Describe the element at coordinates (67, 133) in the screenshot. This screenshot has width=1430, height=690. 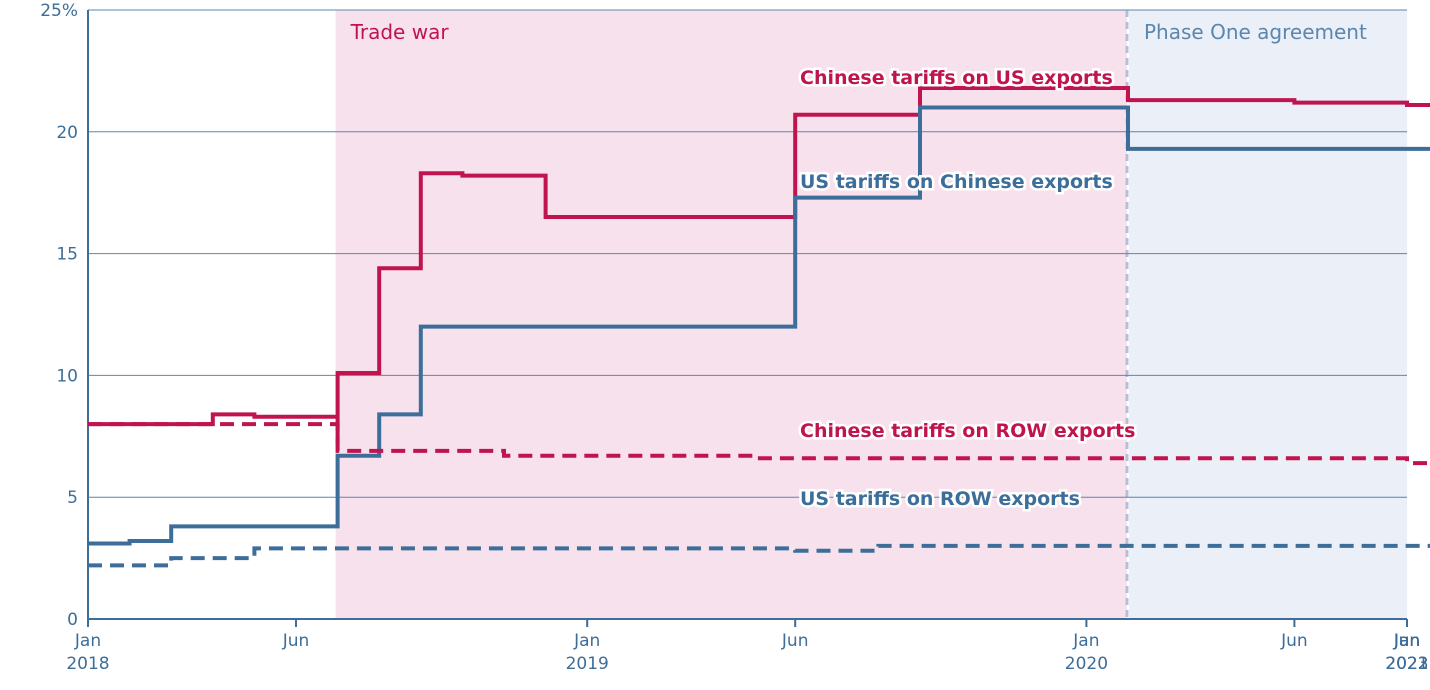
I see `y-tick-label: 20` at that location.